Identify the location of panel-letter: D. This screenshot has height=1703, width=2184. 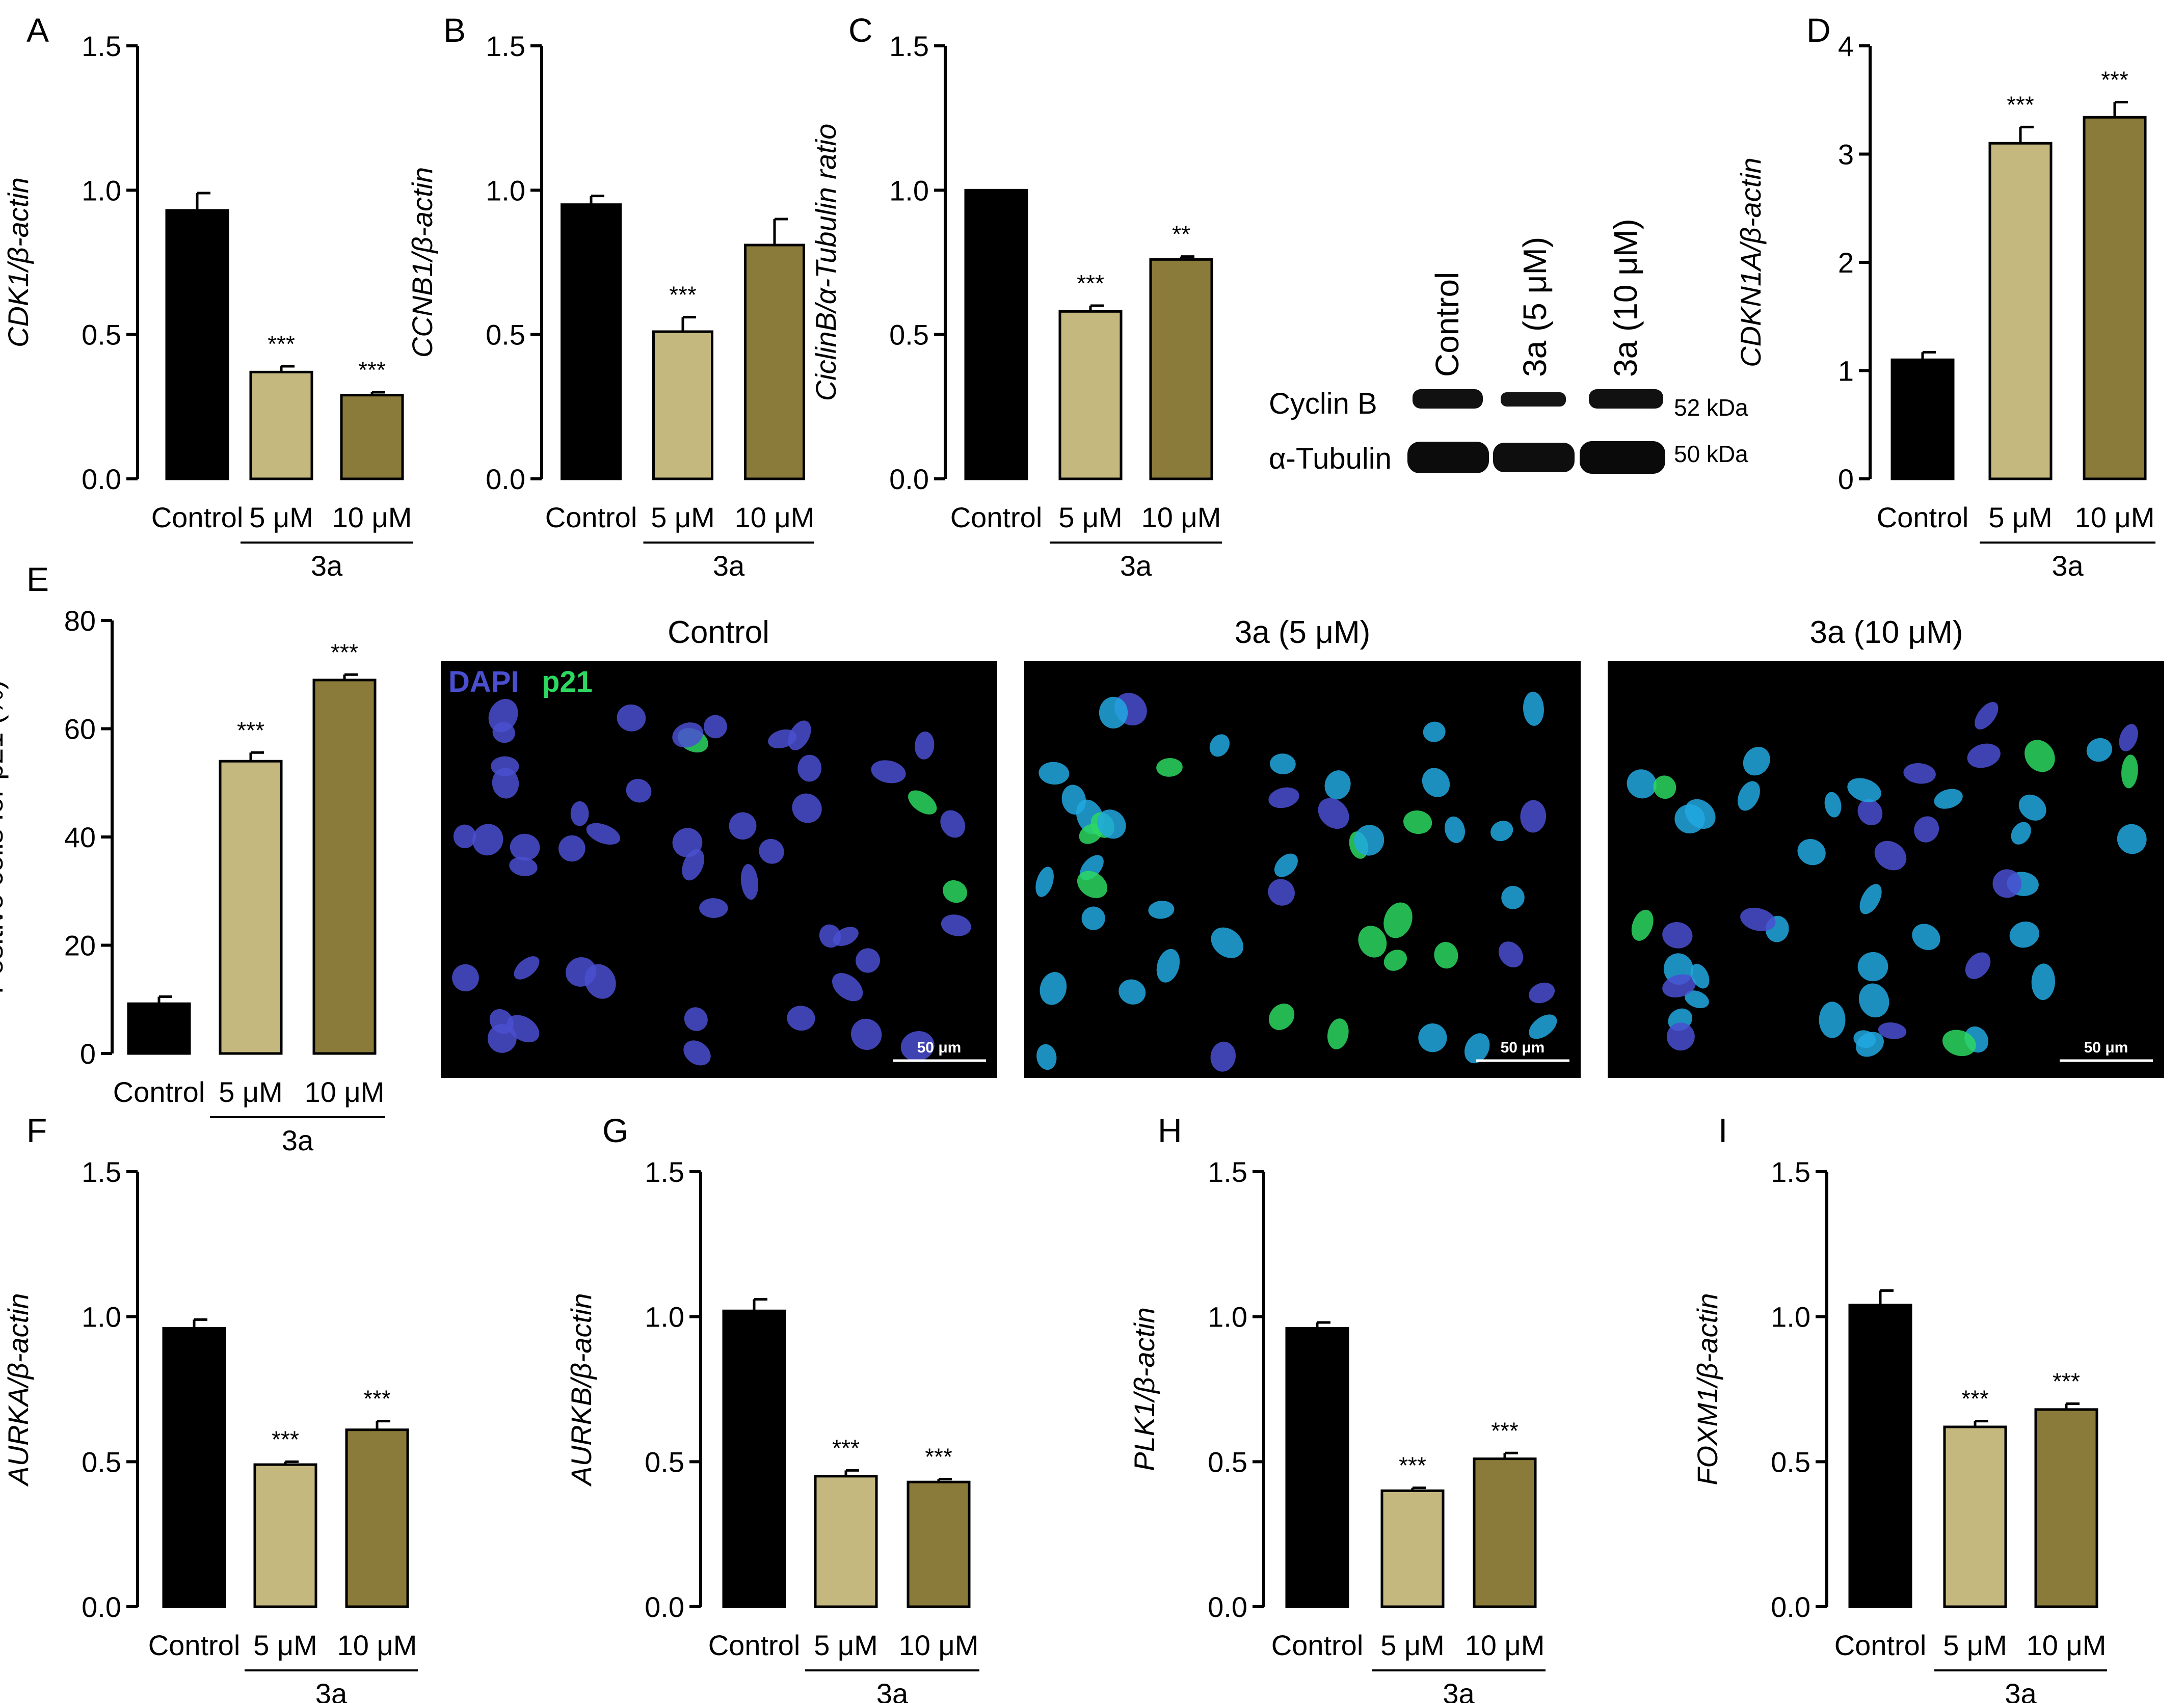
(1818, 30).